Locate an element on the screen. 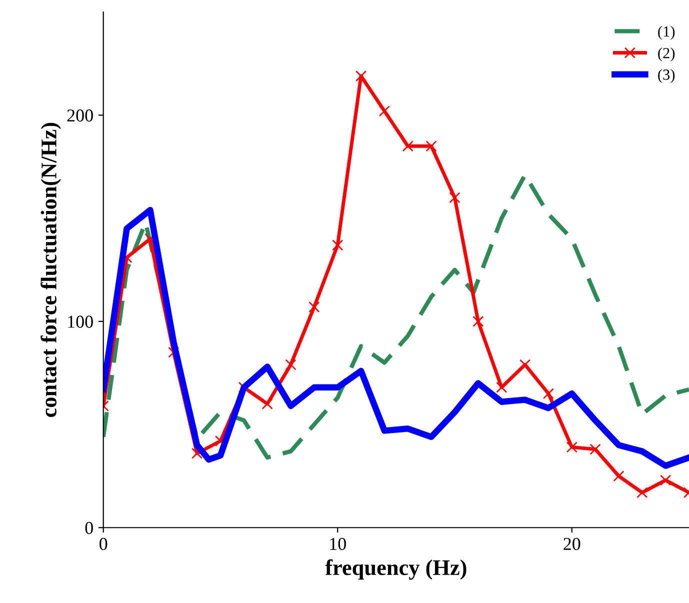 The height and width of the screenshot is (603, 689). x-tick-label: 0 is located at coordinates (104, 544).